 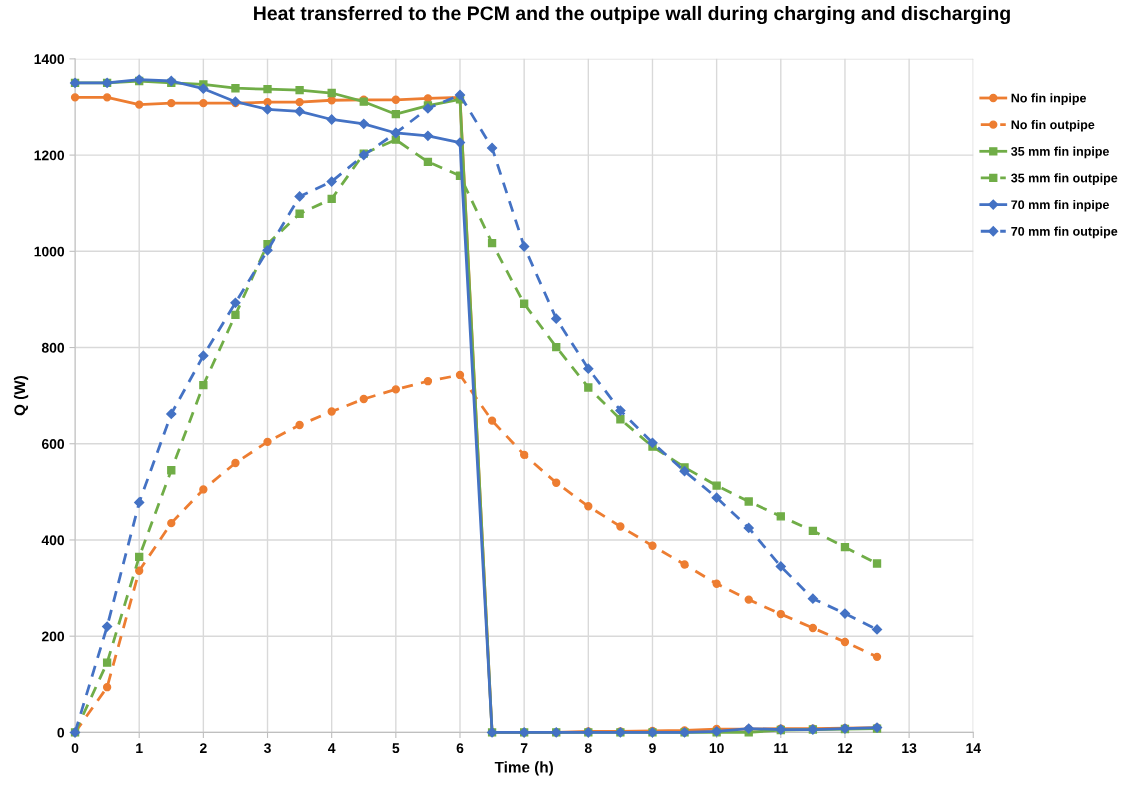 I want to click on x-tick-label: 3, so click(x=267, y=748).